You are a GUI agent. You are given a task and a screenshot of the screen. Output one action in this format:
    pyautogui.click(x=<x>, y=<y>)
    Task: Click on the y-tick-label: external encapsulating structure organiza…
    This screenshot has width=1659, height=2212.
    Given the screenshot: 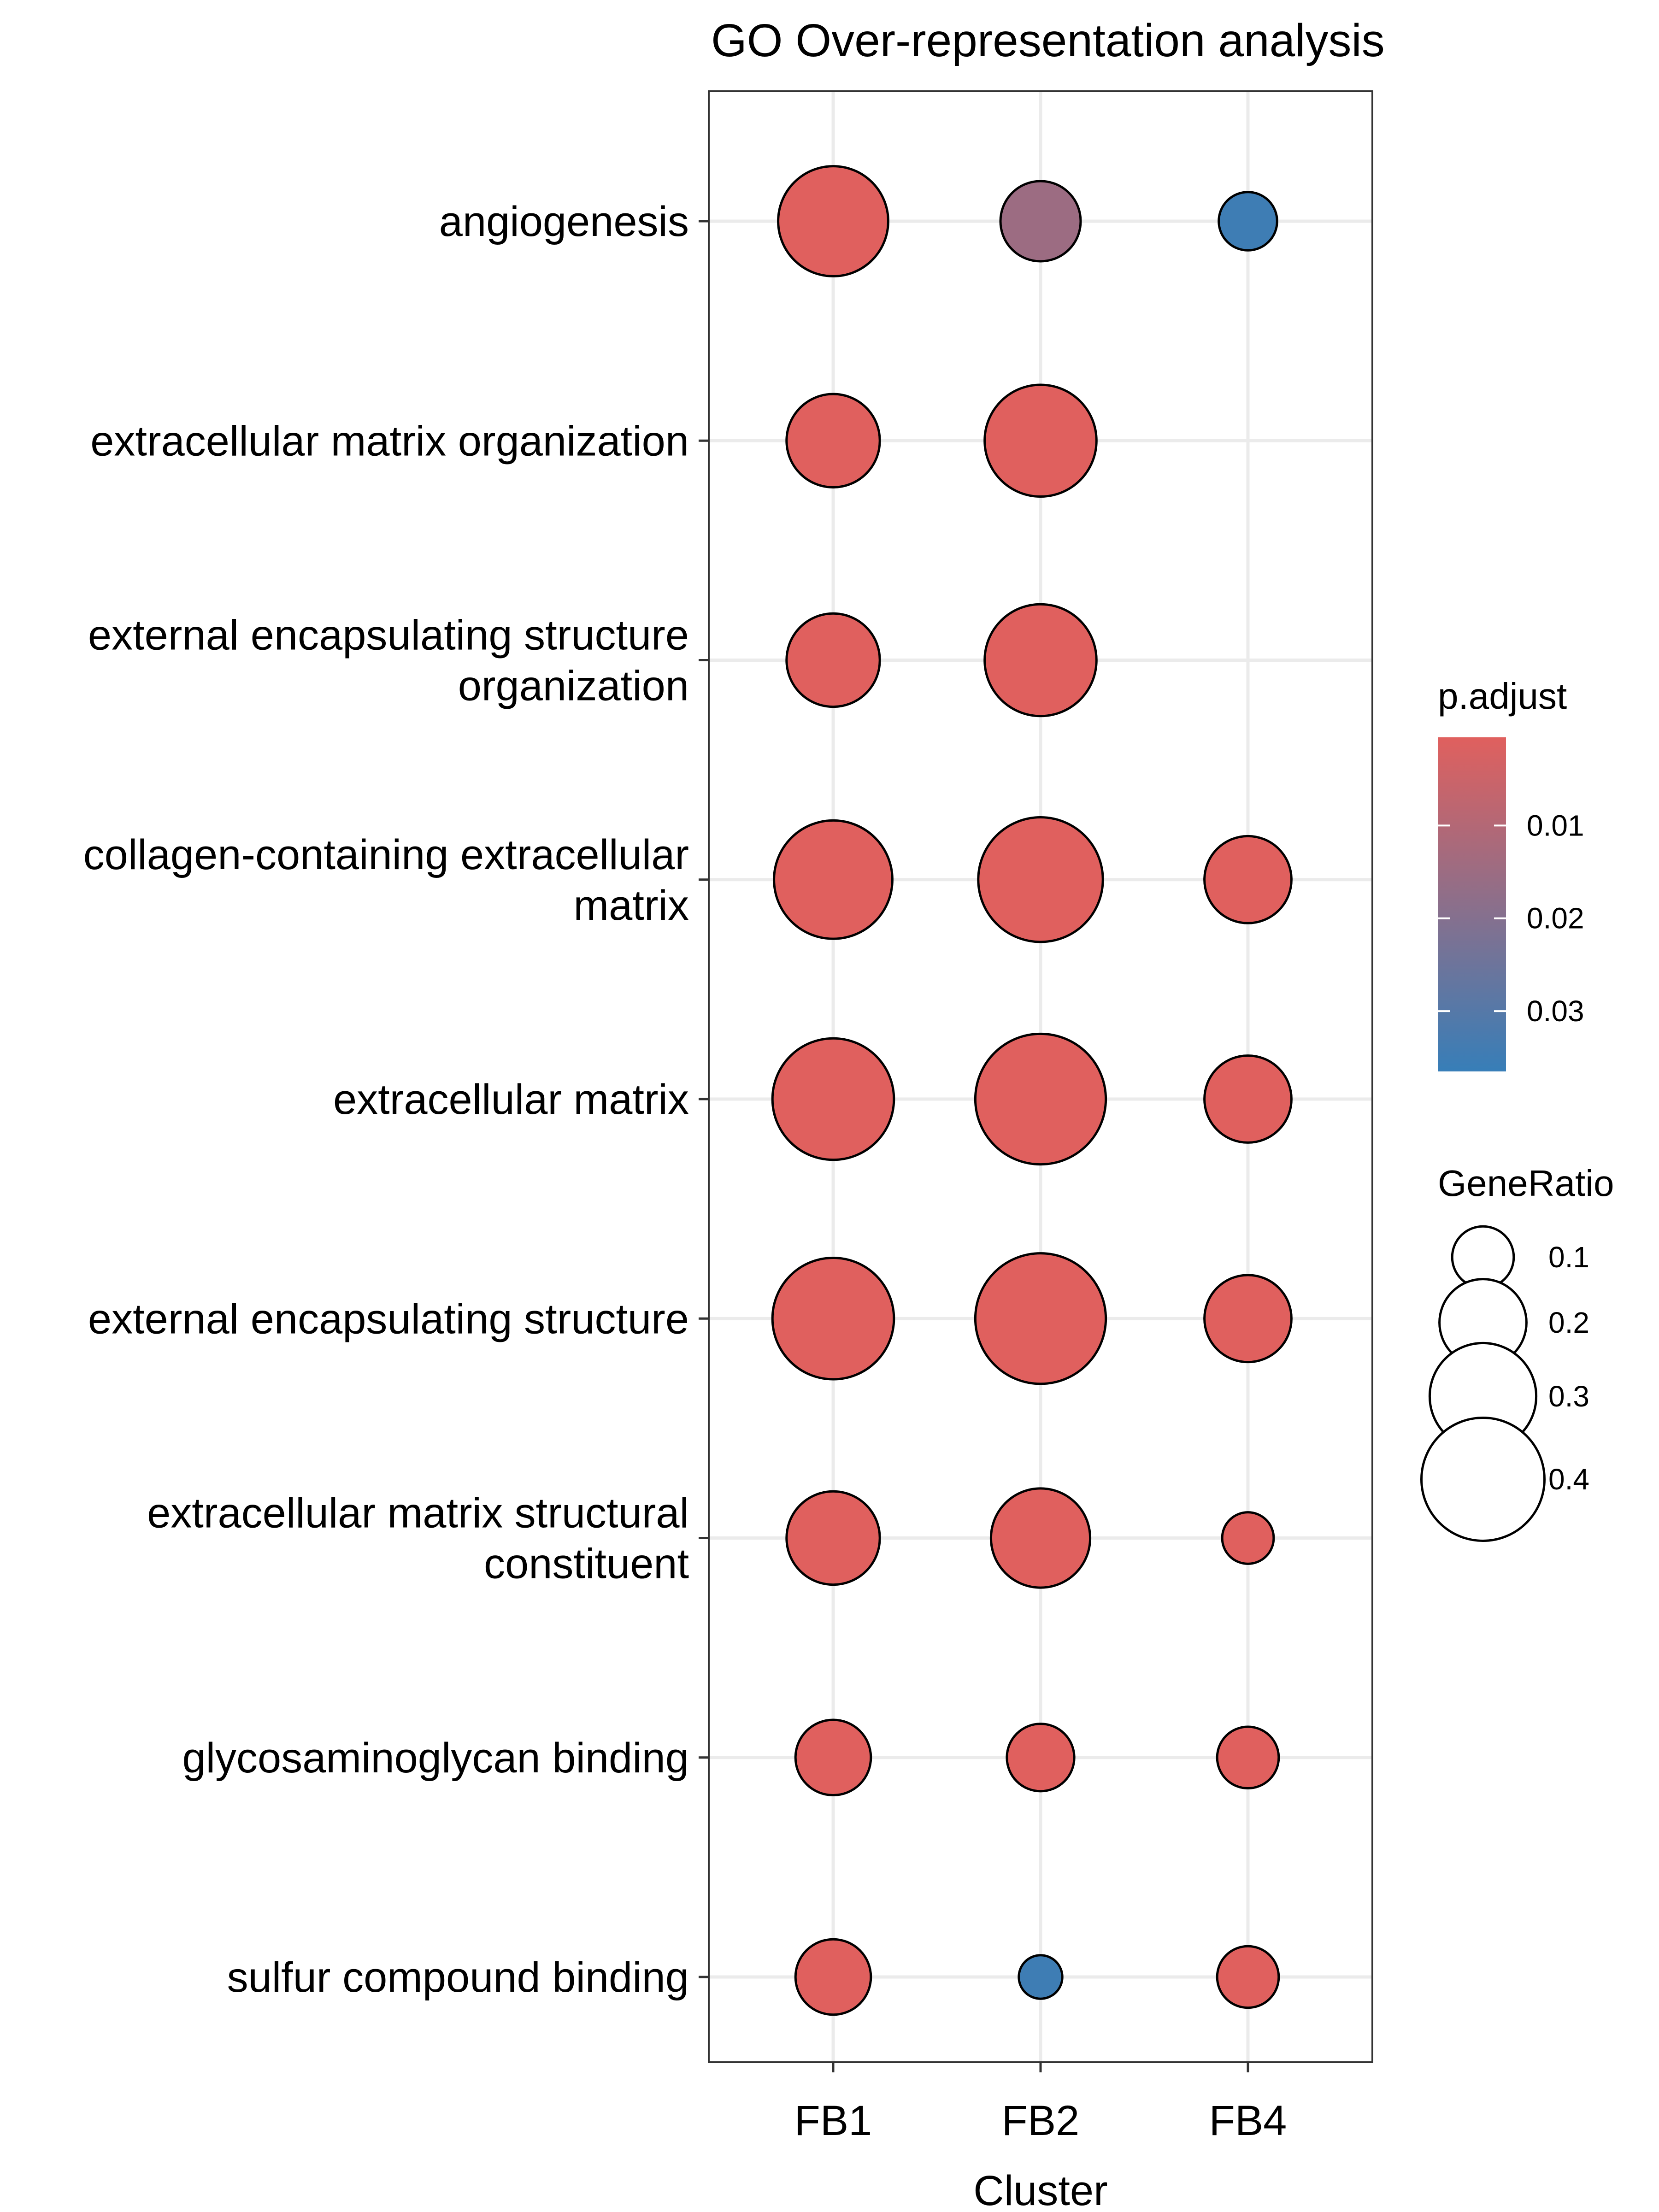 What is the action you would take?
    pyautogui.click(x=388, y=661)
    